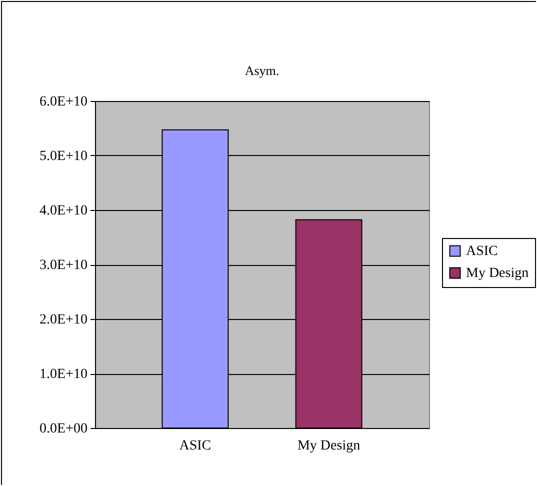 The width and height of the screenshot is (537, 486). Describe the element at coordinates (262, 70) in the screenshot. I see `chart-title: Asym.` at that location.